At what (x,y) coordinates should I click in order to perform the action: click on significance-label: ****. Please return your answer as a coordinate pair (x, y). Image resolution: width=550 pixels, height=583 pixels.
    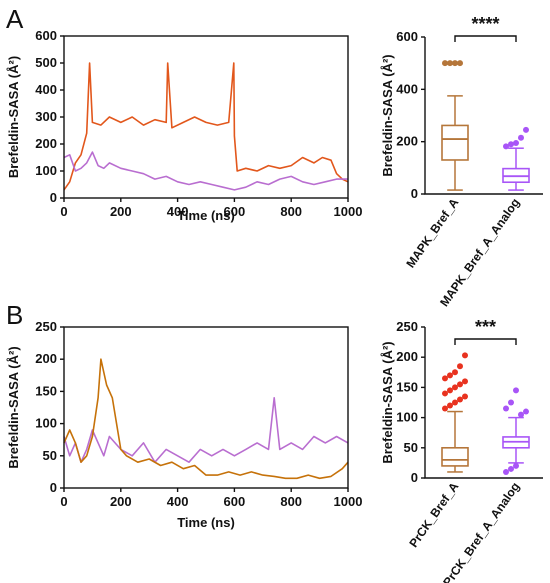
    Looking at the image, I should click on (485, 24).